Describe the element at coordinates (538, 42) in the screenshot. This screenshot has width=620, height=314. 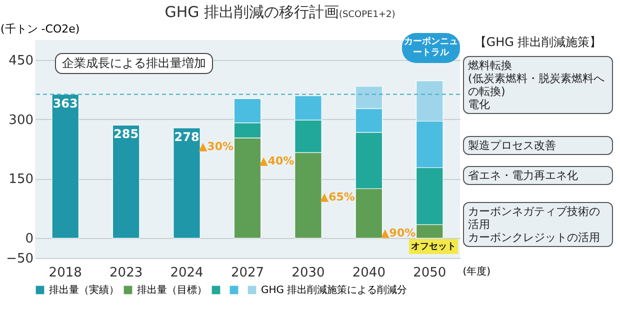
I see `text: 【GHG 排出削減施策】` at that location.